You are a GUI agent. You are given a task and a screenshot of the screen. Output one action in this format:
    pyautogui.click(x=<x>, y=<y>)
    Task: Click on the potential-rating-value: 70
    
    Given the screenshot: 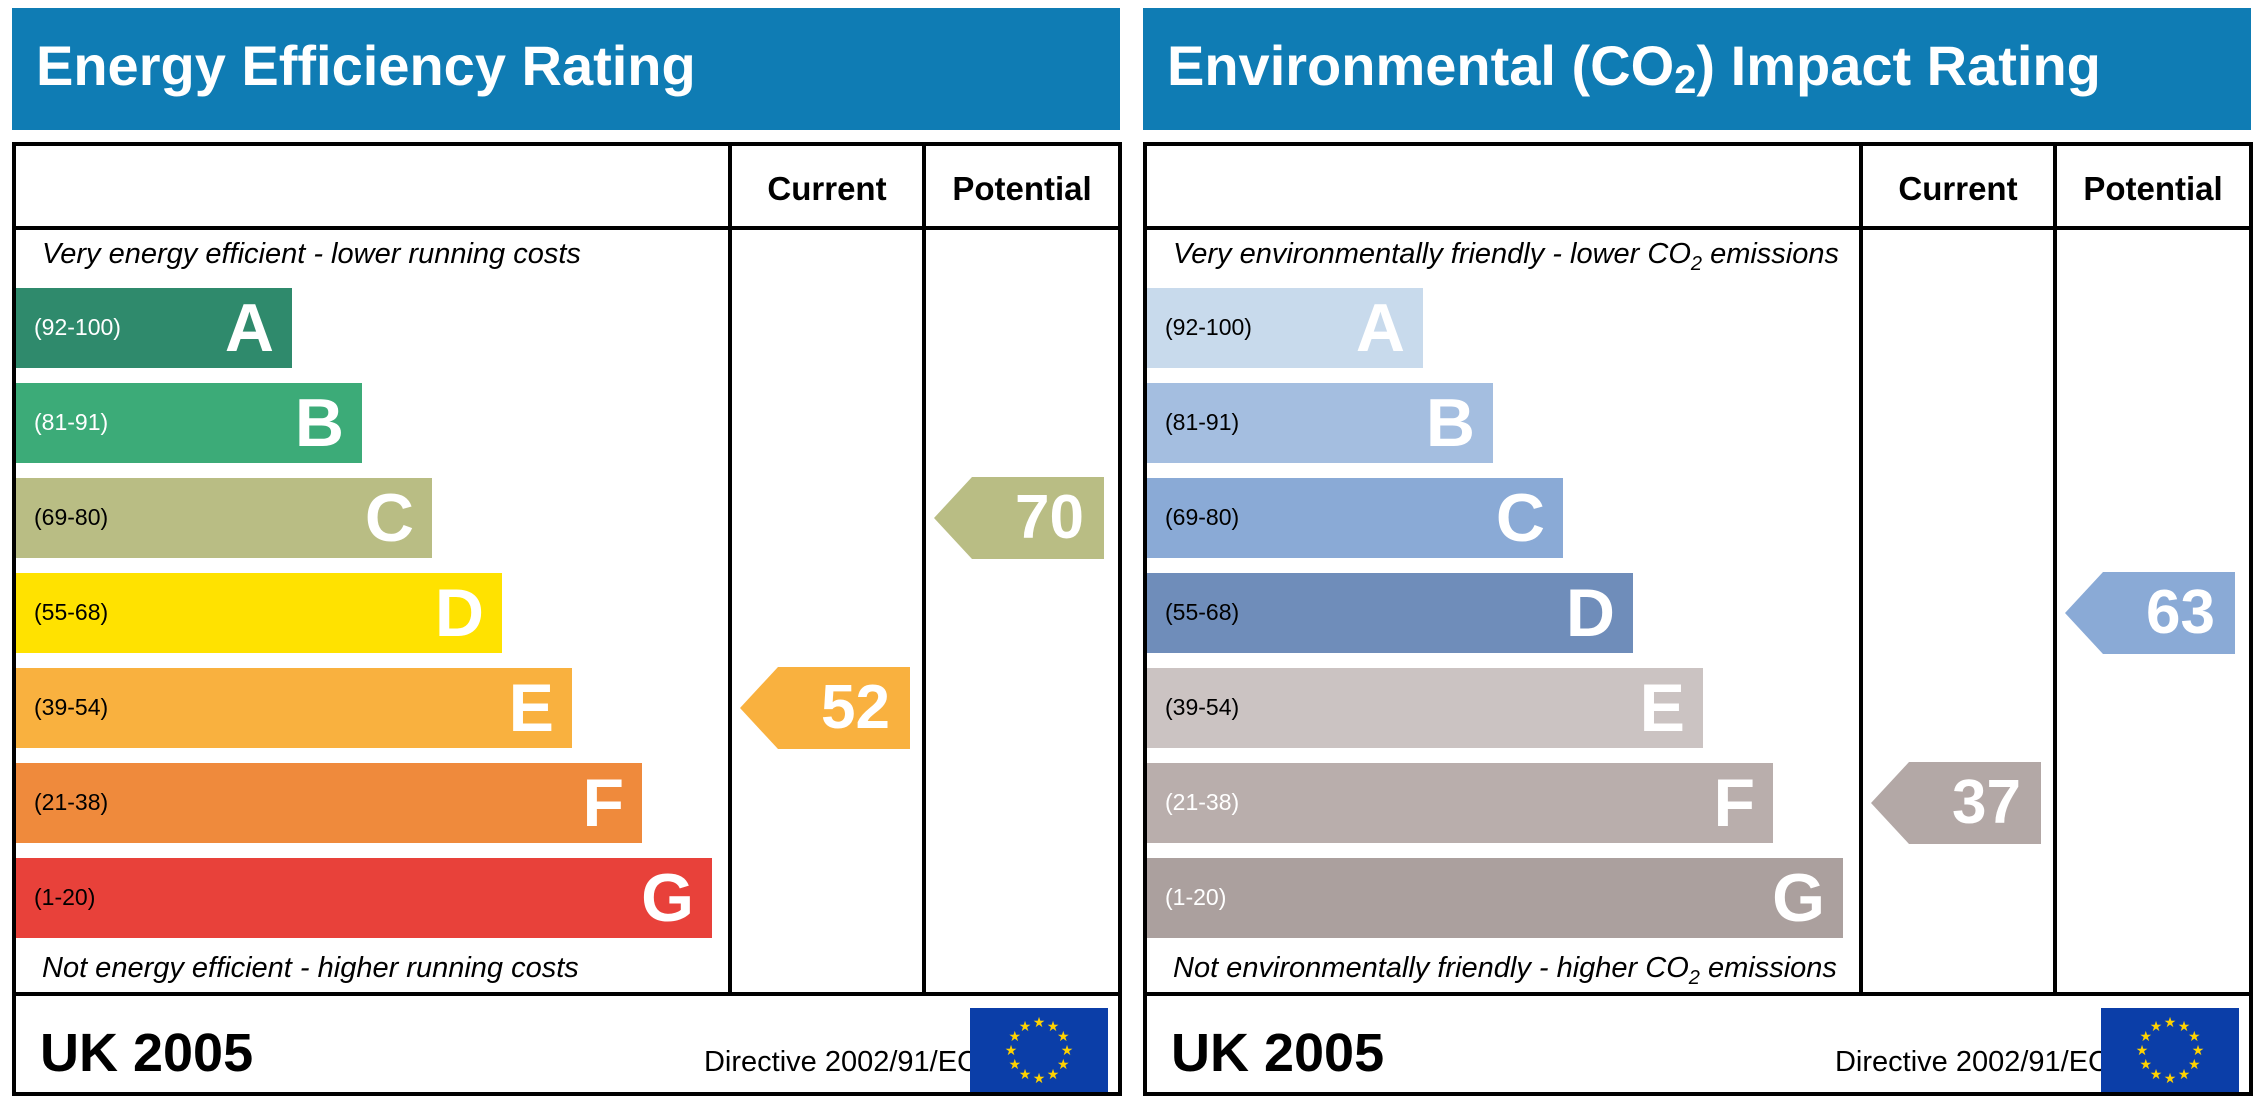 What is the action you would take?
    pyautogui.click(x=1049, y=517)
    